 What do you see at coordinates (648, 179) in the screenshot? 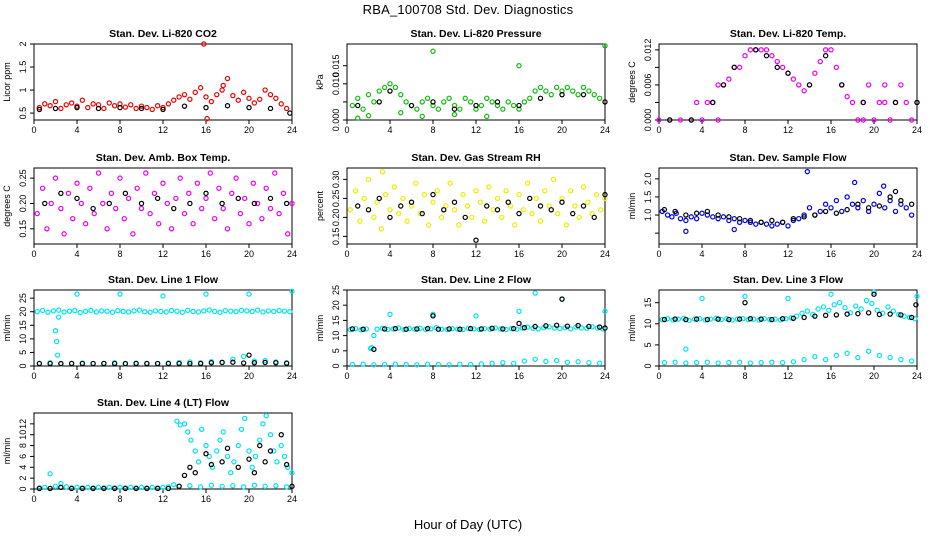
I see `y-tick-label: 2.0` at bounding box center [648, 179].